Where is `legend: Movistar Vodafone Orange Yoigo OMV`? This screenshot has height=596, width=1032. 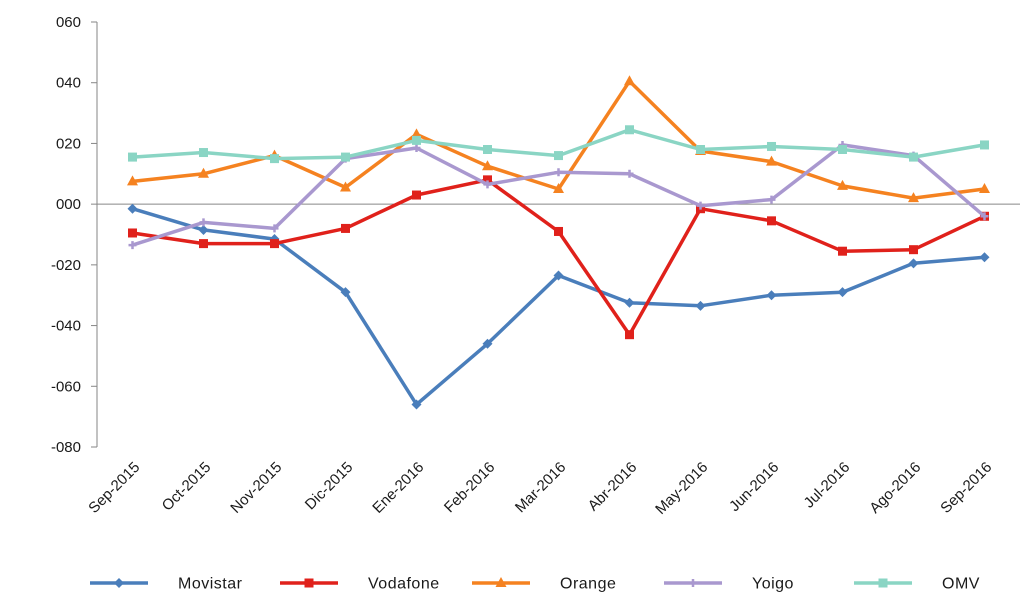 legend: Movistar Vodafone Orange Yoigo OMV is located at coordinates (535, 584).